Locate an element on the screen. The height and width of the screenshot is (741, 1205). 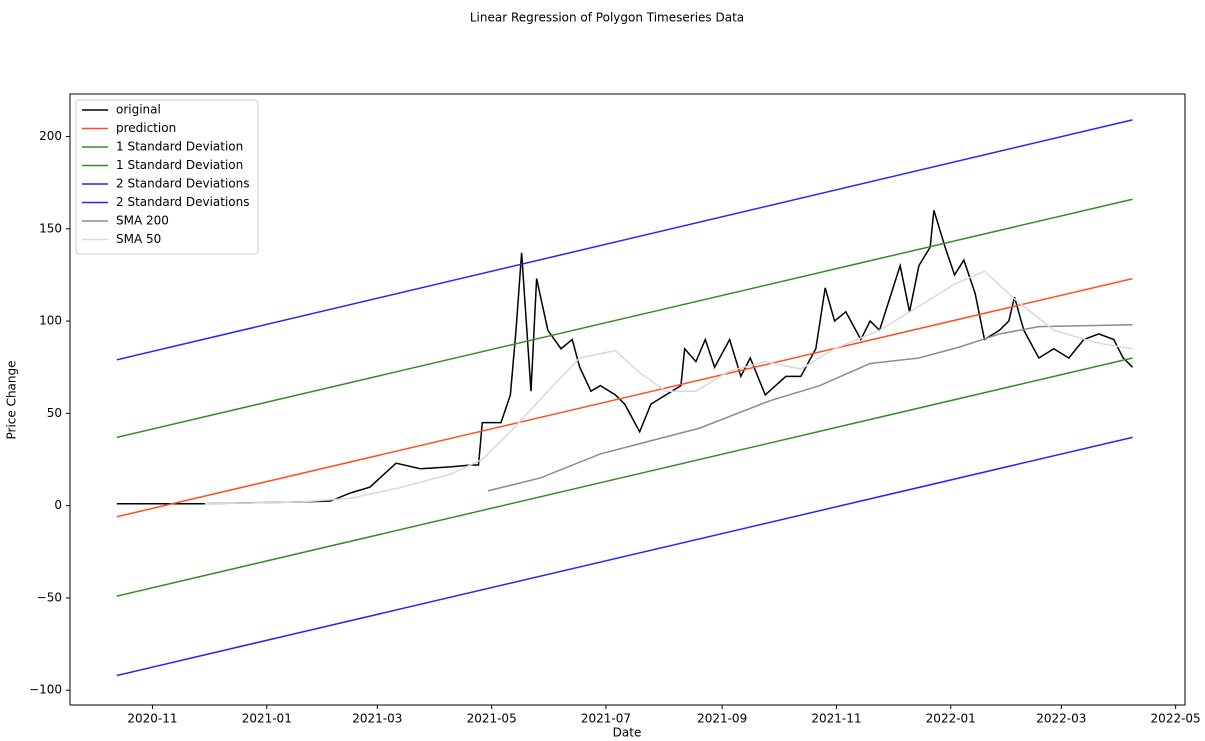
x-tick-label: 2021-03 is located at coordinates (377, 719).